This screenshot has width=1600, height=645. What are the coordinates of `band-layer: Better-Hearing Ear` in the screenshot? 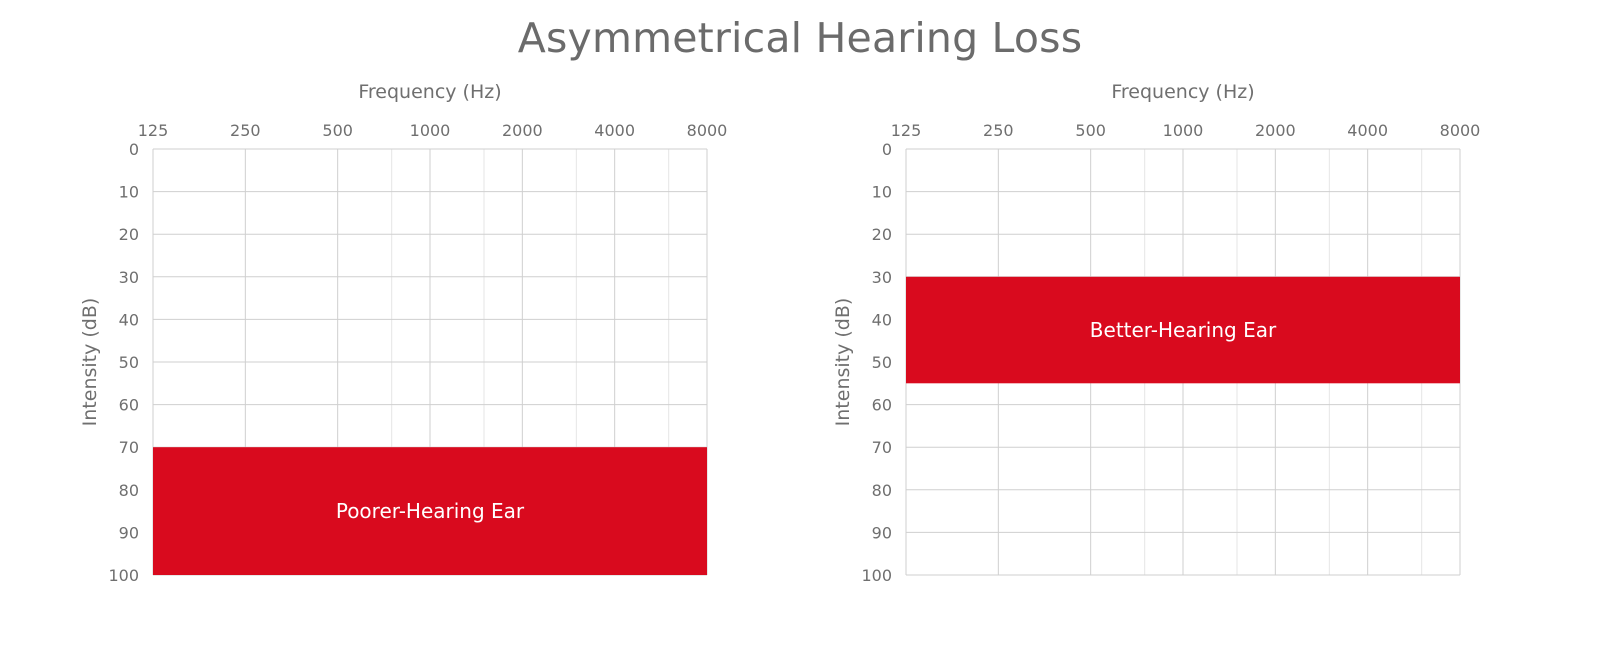 It's located at (1183, 330).